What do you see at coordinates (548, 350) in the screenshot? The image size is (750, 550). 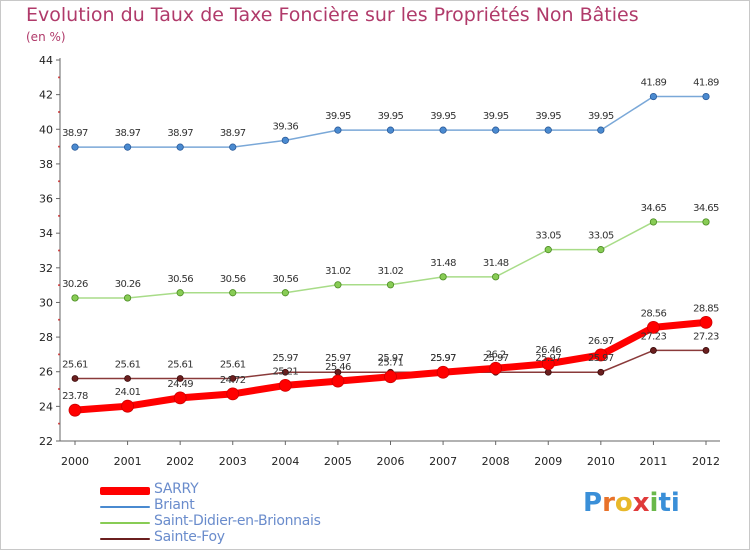 I see `data-label: 26.46` at bounding box center [548, 350].